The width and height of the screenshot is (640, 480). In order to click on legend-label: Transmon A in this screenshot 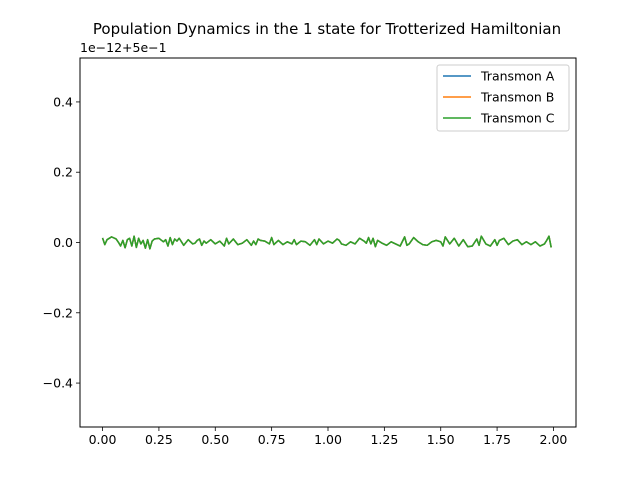, I will do `click(517, 76)`.